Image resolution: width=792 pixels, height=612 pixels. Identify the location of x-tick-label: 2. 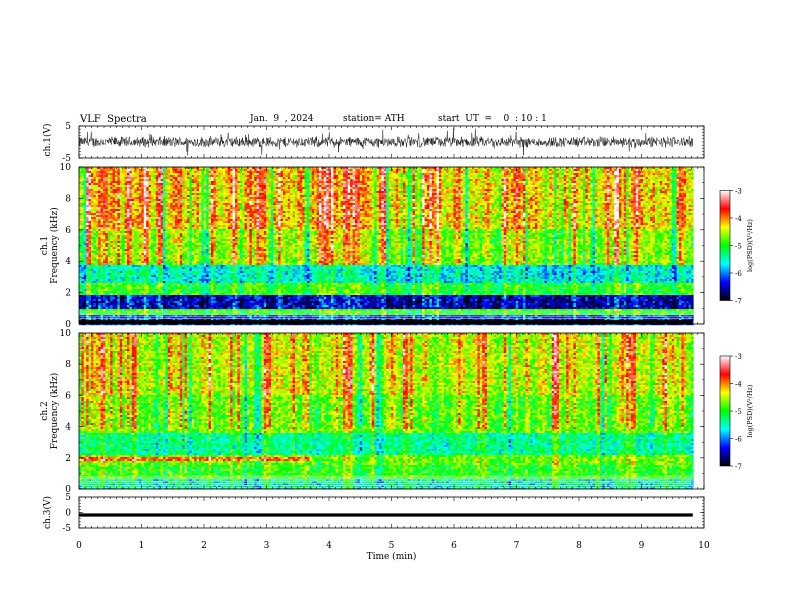
(204, 546).